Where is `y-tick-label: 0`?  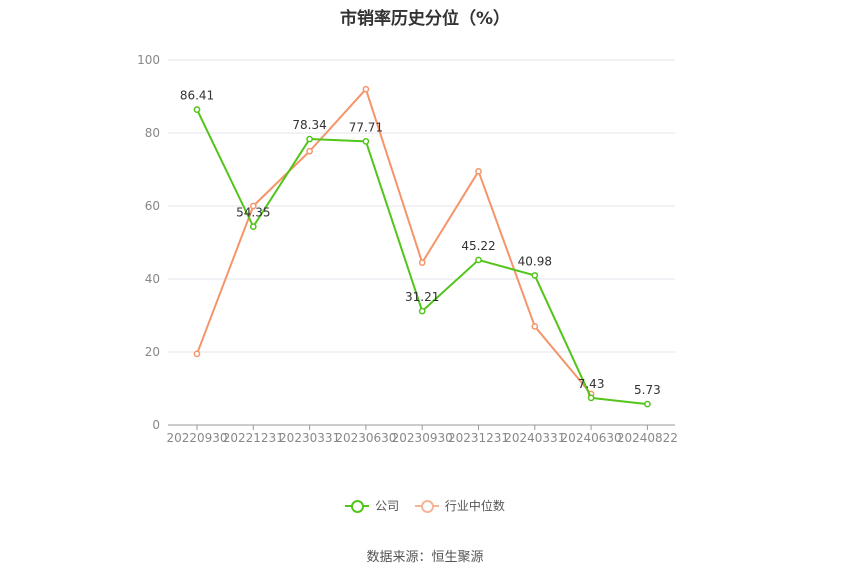
y-tick-label: 0 is located at coordinates (156, 425).